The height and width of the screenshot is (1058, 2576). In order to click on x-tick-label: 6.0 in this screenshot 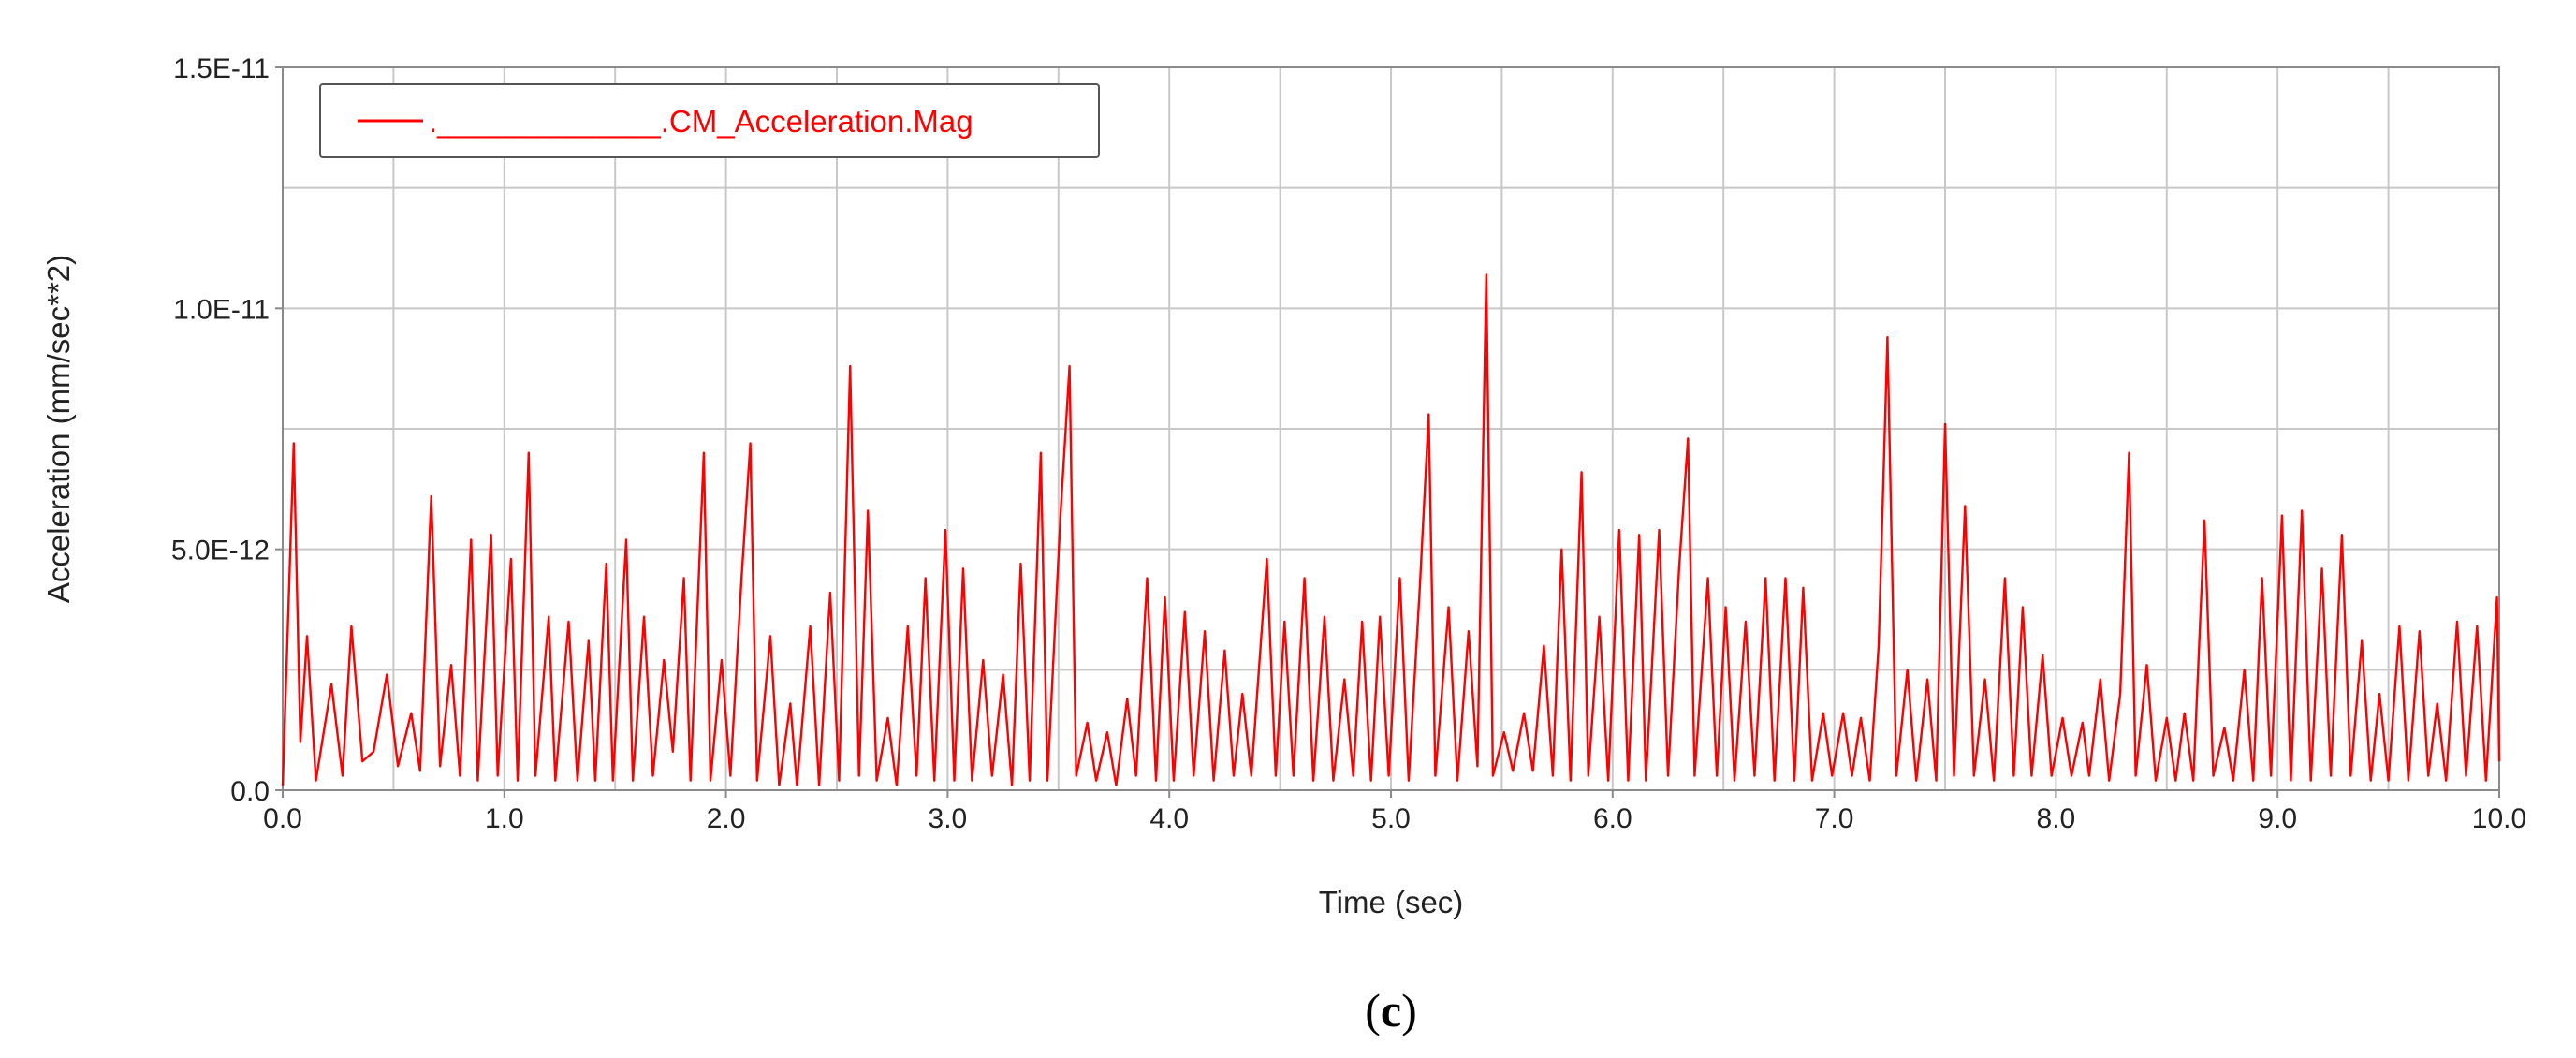, I will do `click(1612, 818)`.